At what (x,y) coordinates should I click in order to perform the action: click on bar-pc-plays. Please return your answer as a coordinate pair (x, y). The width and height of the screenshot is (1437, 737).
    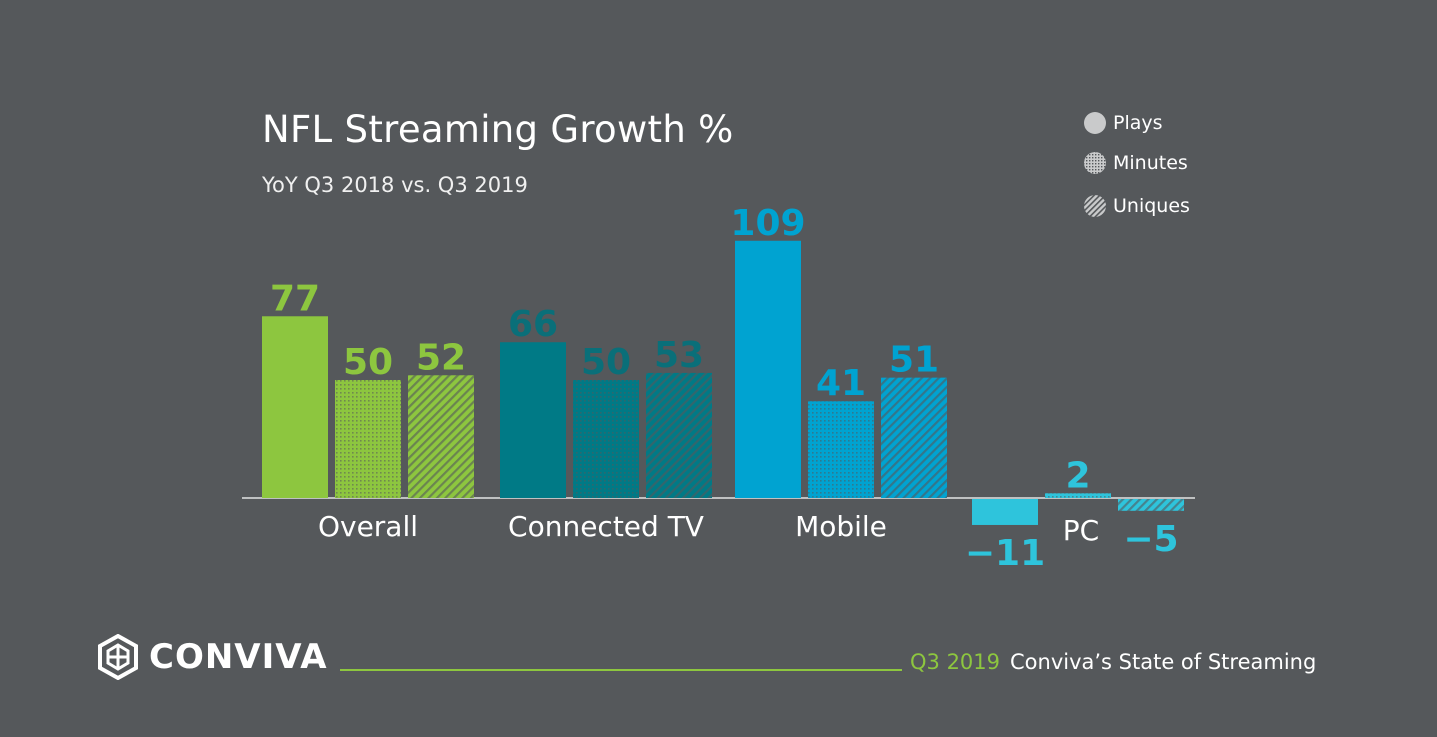
    Looking at the image, I should click on (1005, 512).